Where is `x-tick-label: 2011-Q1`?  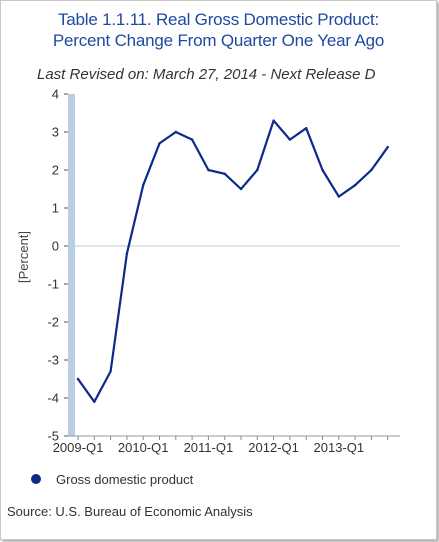 x-tick-label: 2011-Q1 is located at coordinates (209, 447).